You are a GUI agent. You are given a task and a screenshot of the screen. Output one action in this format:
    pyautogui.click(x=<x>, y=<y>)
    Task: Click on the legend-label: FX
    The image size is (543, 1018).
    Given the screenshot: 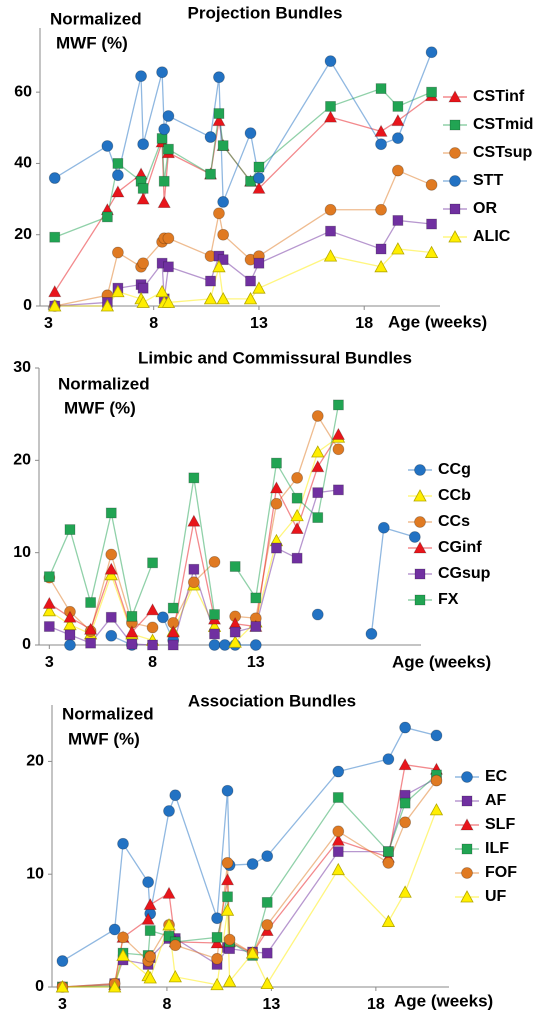 What is the action you would take?
    pyautogui.click(x=448, y=599)
    